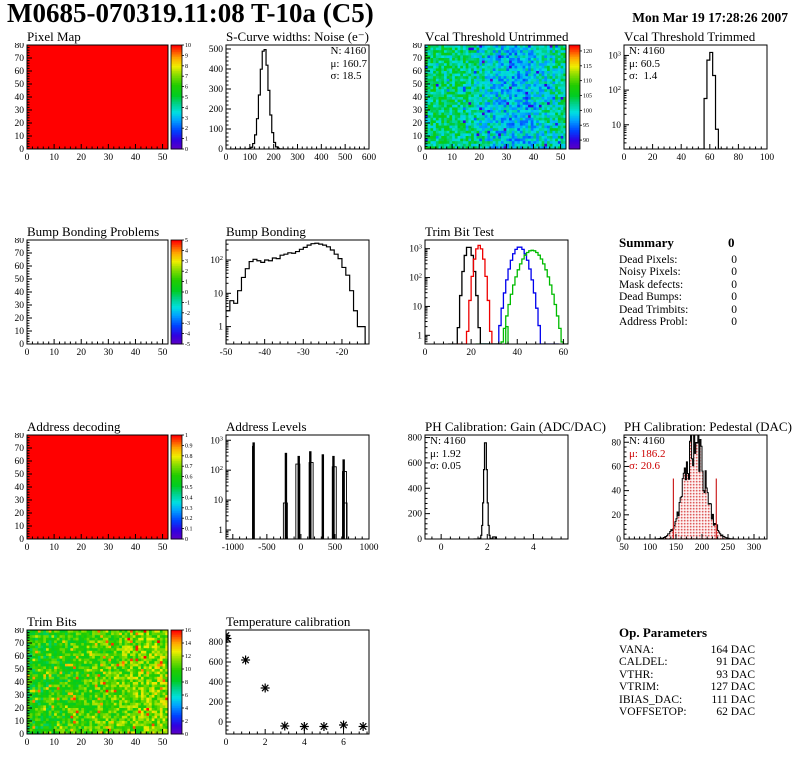 This screenshot has width=796, height=772. I want to click on ph-calibration-gain-stats-box: N: 4160 μ: 1.92 σ: 0.05, so click(448, 454).